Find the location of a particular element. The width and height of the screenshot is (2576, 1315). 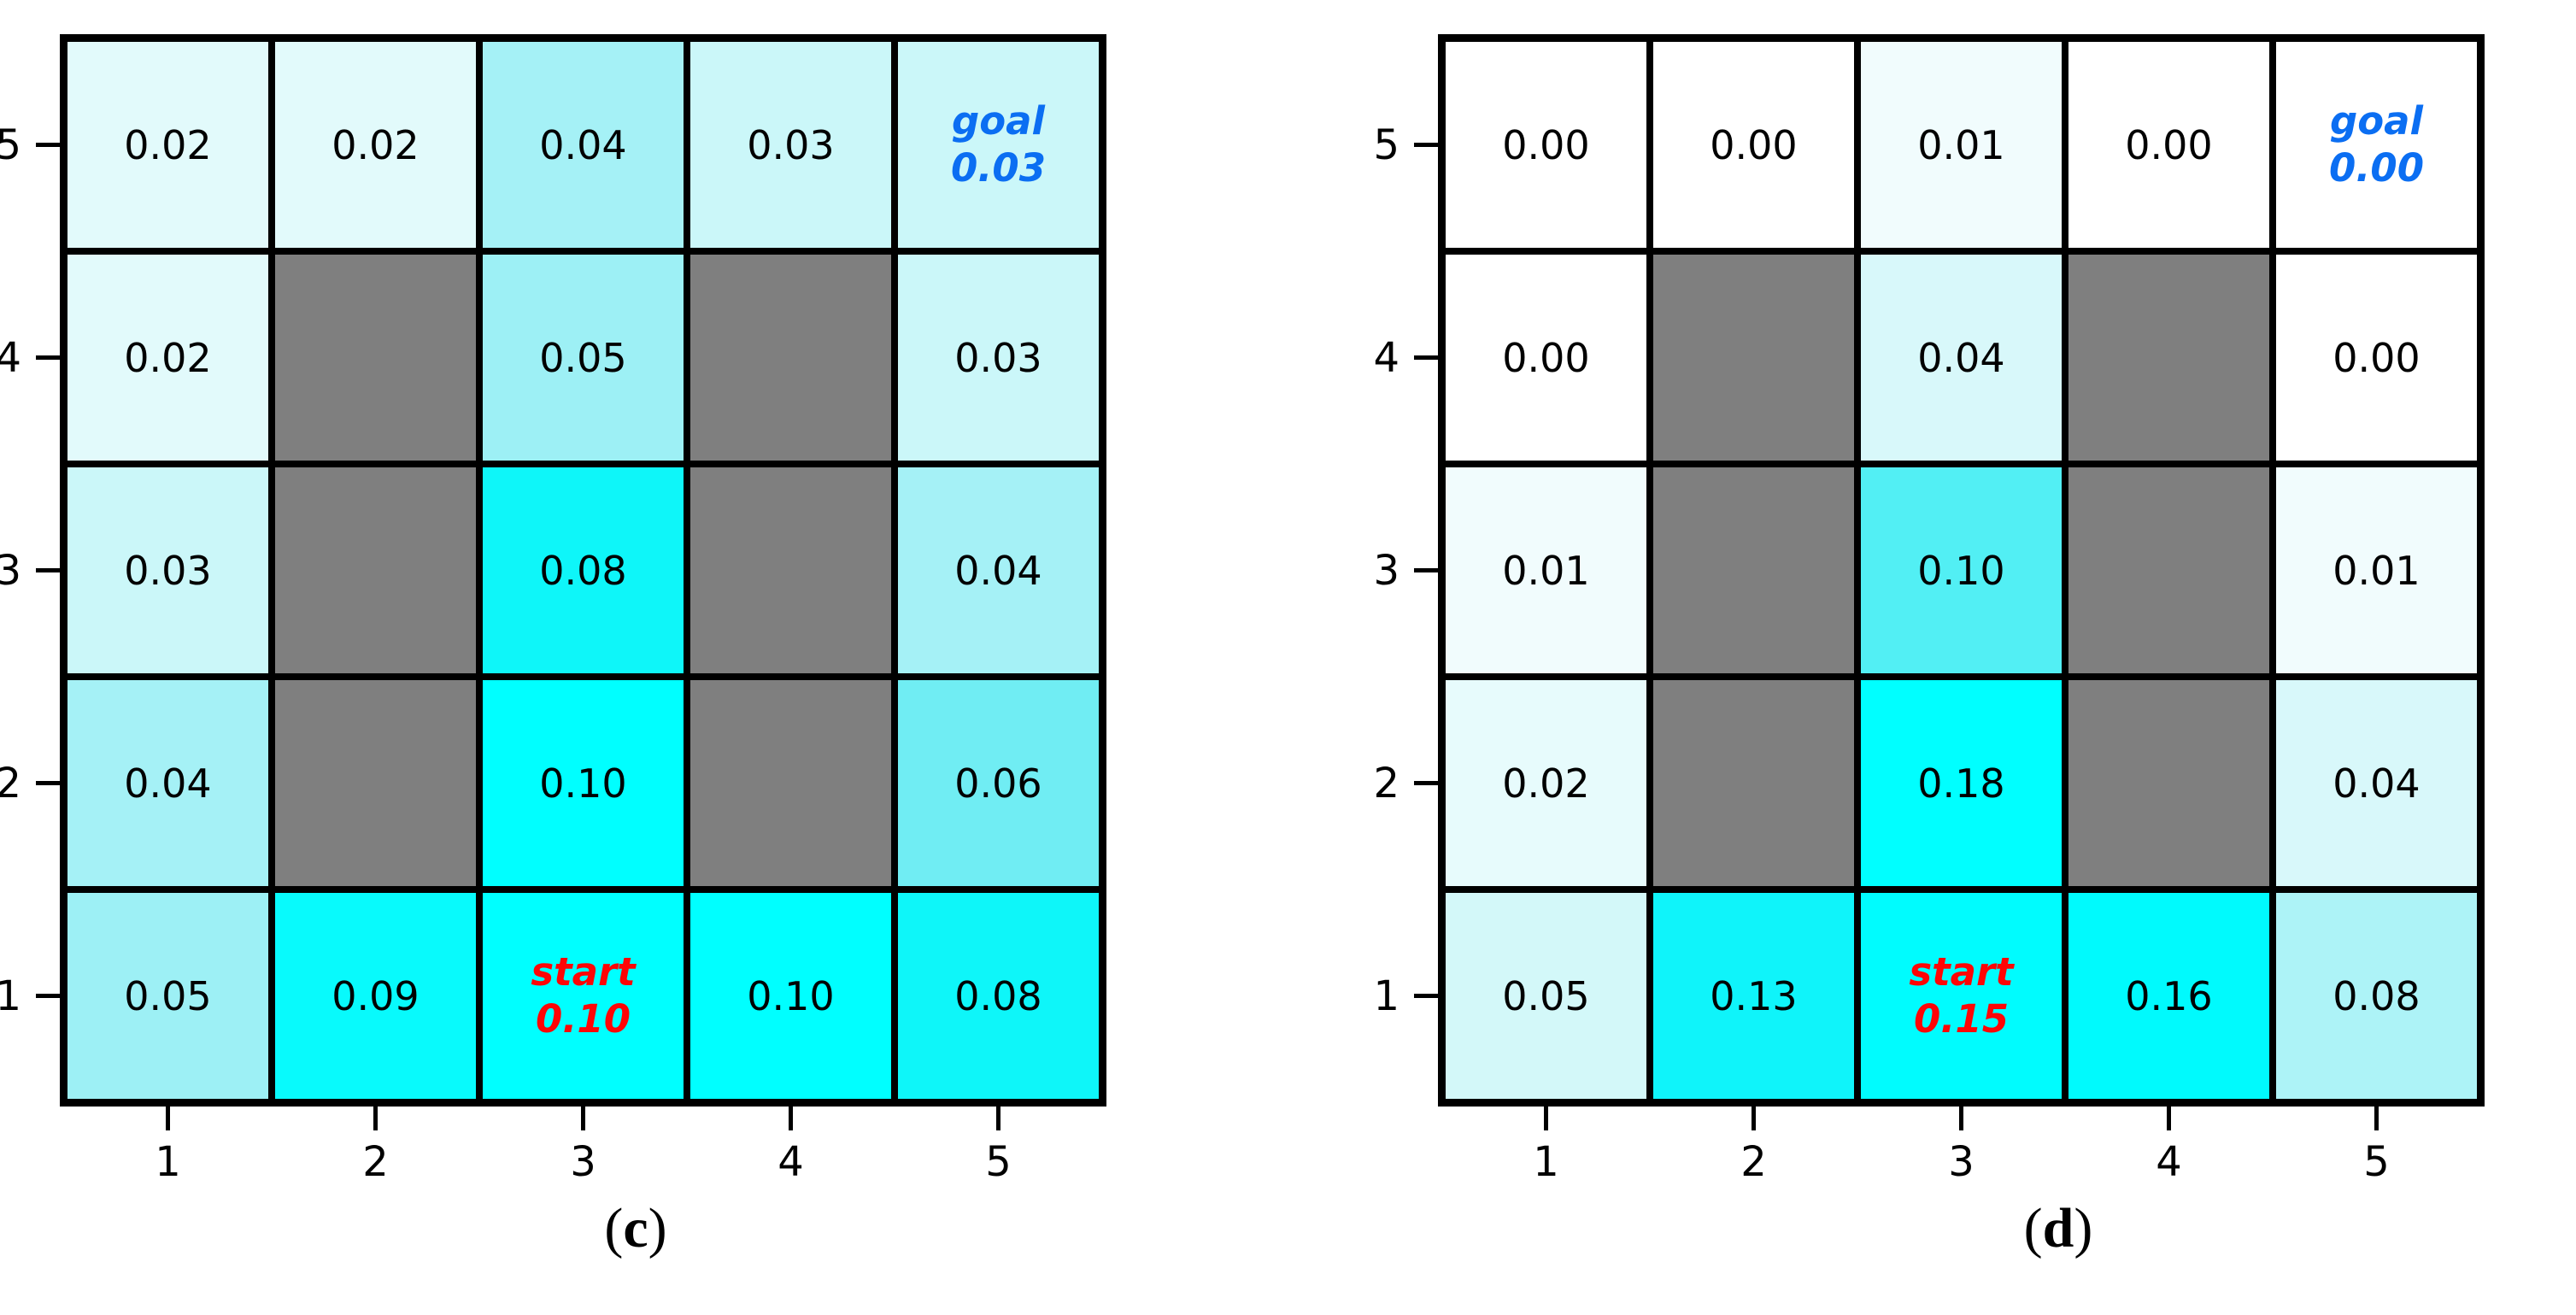

caption-c: (c) is located at coordinates (635, 1228).